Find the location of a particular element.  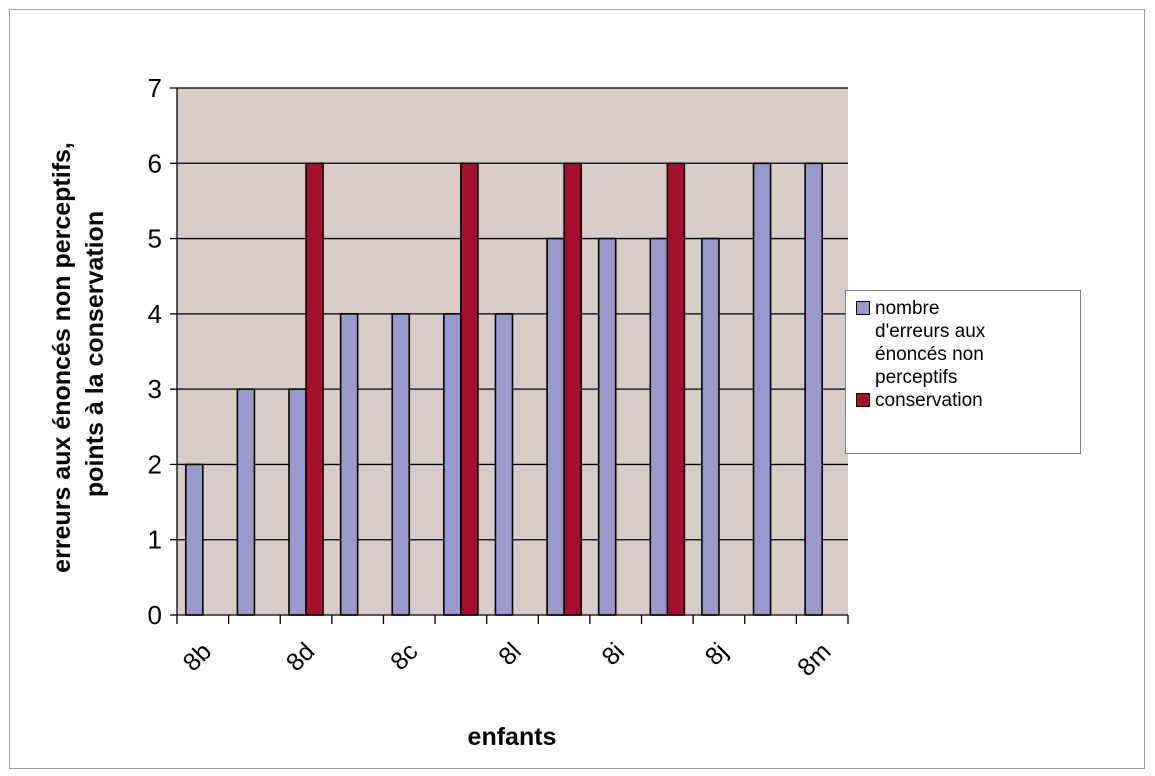

y-tick-label: 3 is located at coordinates (155, 389).